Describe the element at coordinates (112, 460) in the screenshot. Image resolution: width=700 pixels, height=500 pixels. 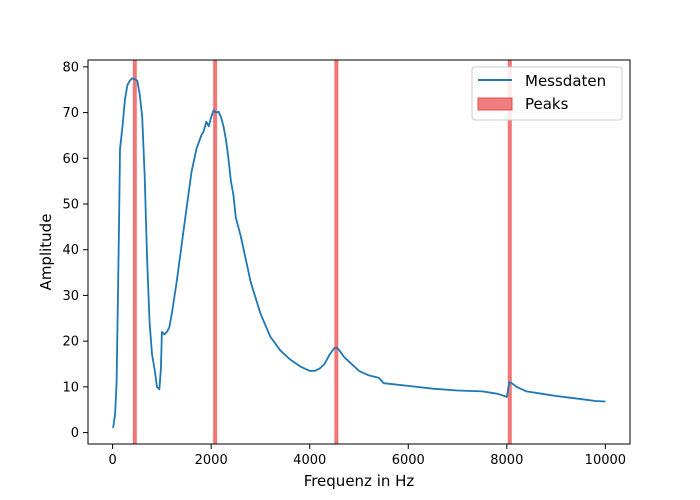
I see `x-tick-label: 0` at that location.